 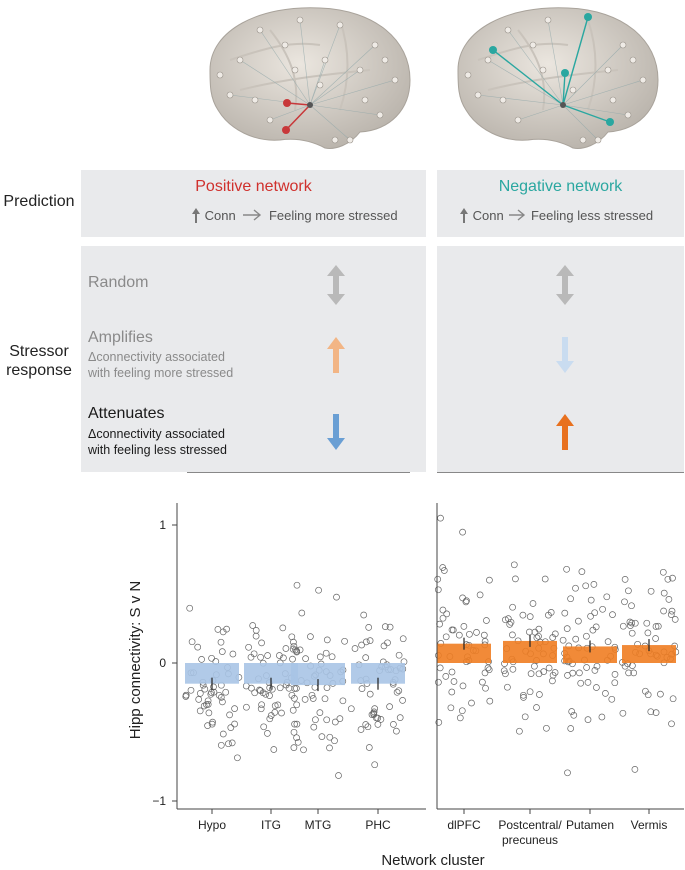 I want to click on y-tick-label: 0, so click(x=162, y=663).